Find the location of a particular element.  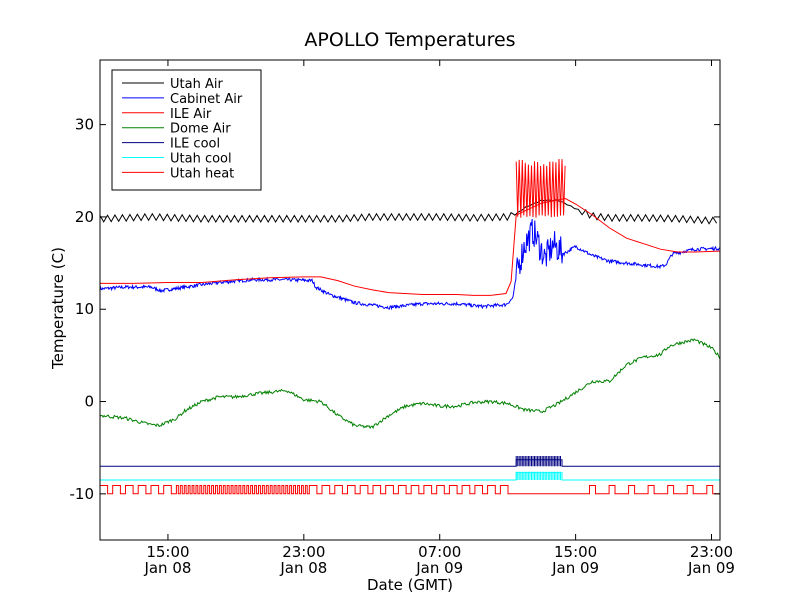

x-tick-label-time: 07:00 is located at coordinates (439, 552).